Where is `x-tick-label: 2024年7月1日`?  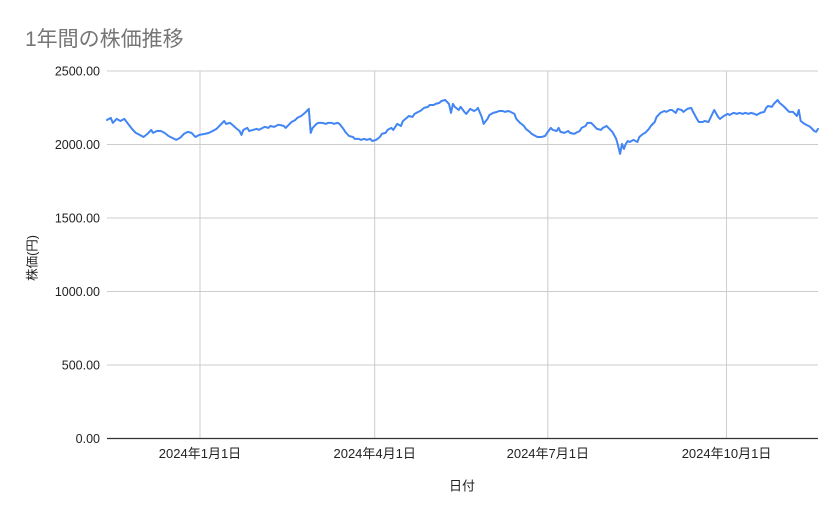 x-tick-label: 2024年7月1日 is located at coordinates (548, 453).